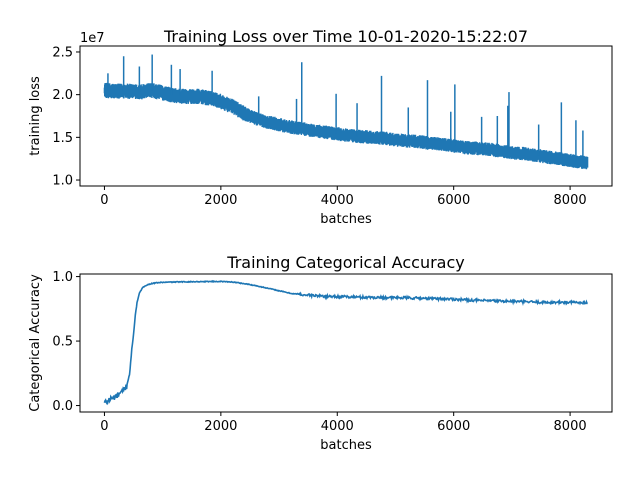  Describe the element at coordinates (104, 426) in the screenshot. I see `accuracy-x-tick-label: 0` at that location.